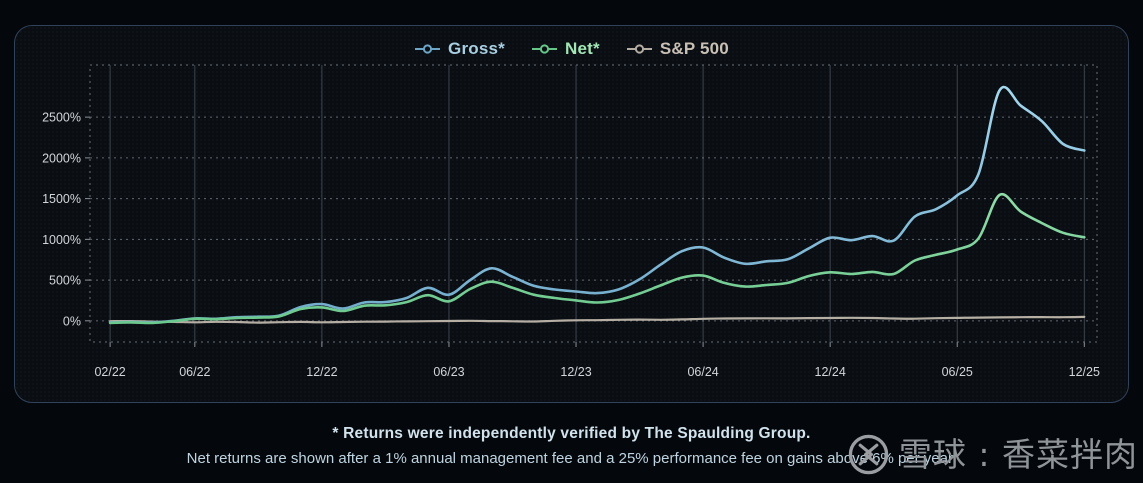 The height and width of the screenshot is (483, 1143). What do you see at coordinates (61, 118) in the screenshot?
I see `y-tick-label: 2500%` at bounding box center [61, 118].